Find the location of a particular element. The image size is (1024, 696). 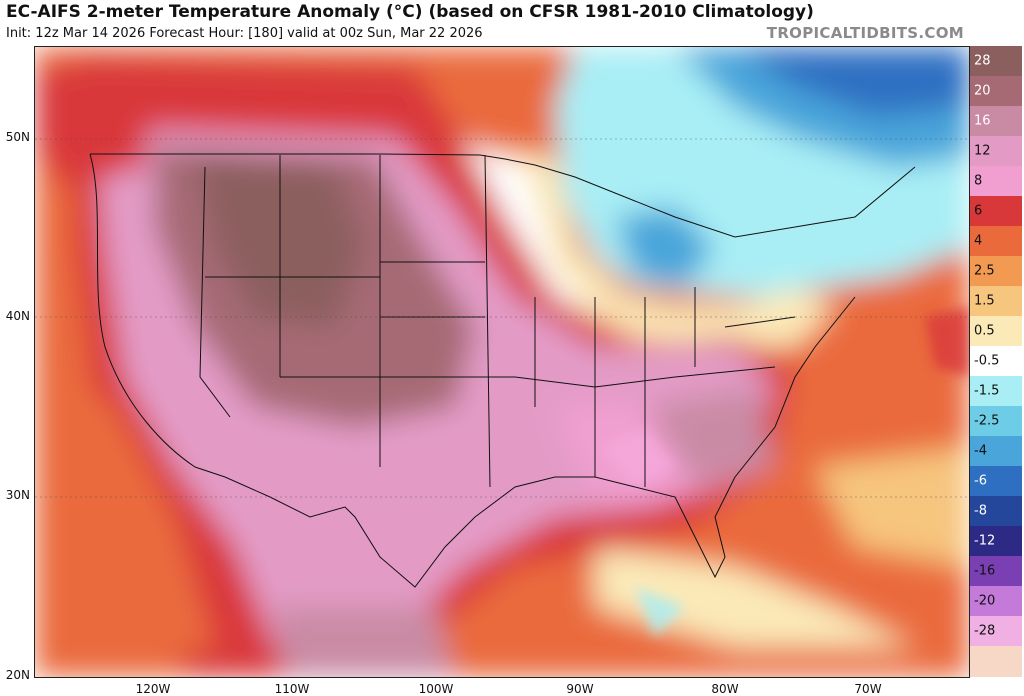

colorbar-label: 16 is located at coordinates (982, 121).